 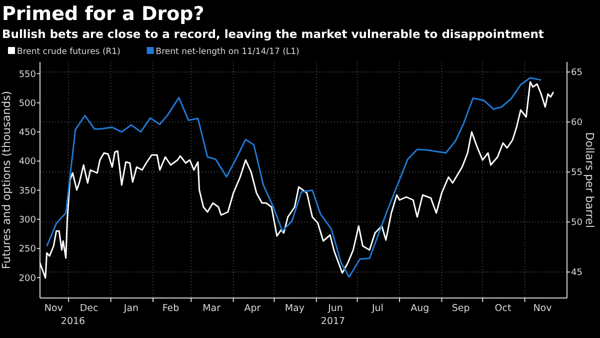 I want to click on y2-axis-title: Dollars per barrel, so click(x=589, y=180).